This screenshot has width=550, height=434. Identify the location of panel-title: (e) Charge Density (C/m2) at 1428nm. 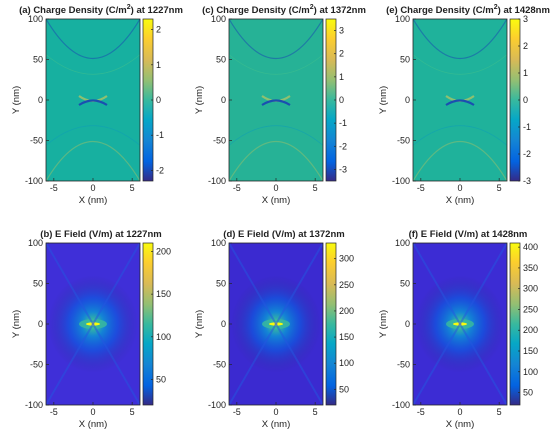
(468, 10).